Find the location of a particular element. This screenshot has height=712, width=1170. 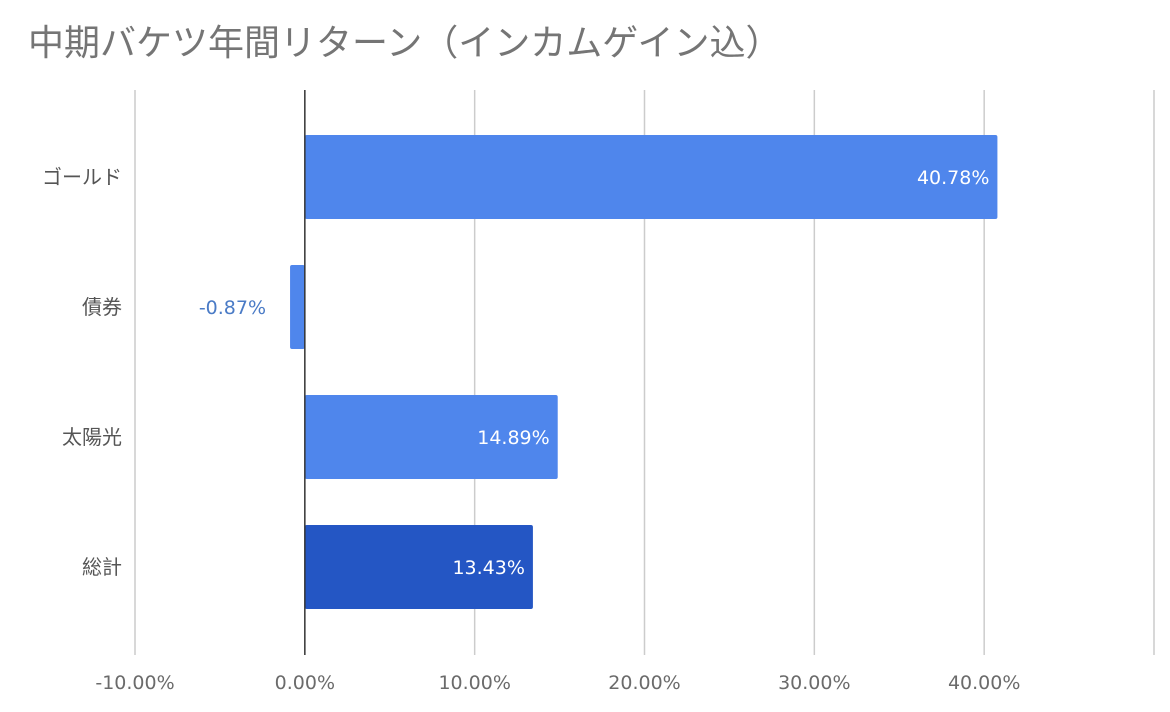

x-tick-label: 0.00% is located at coordinates (305, 683).